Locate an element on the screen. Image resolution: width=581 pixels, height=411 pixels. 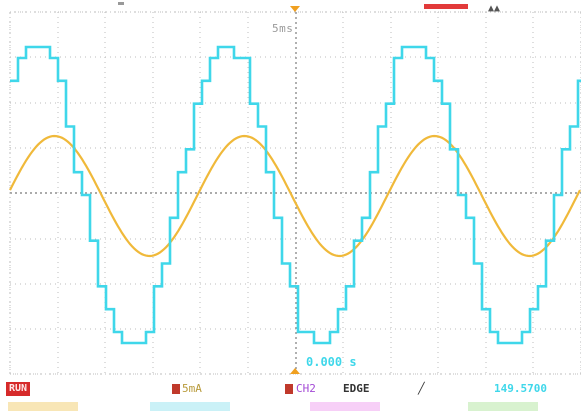
math-measurement-blur is located at coordinates (345, 406).